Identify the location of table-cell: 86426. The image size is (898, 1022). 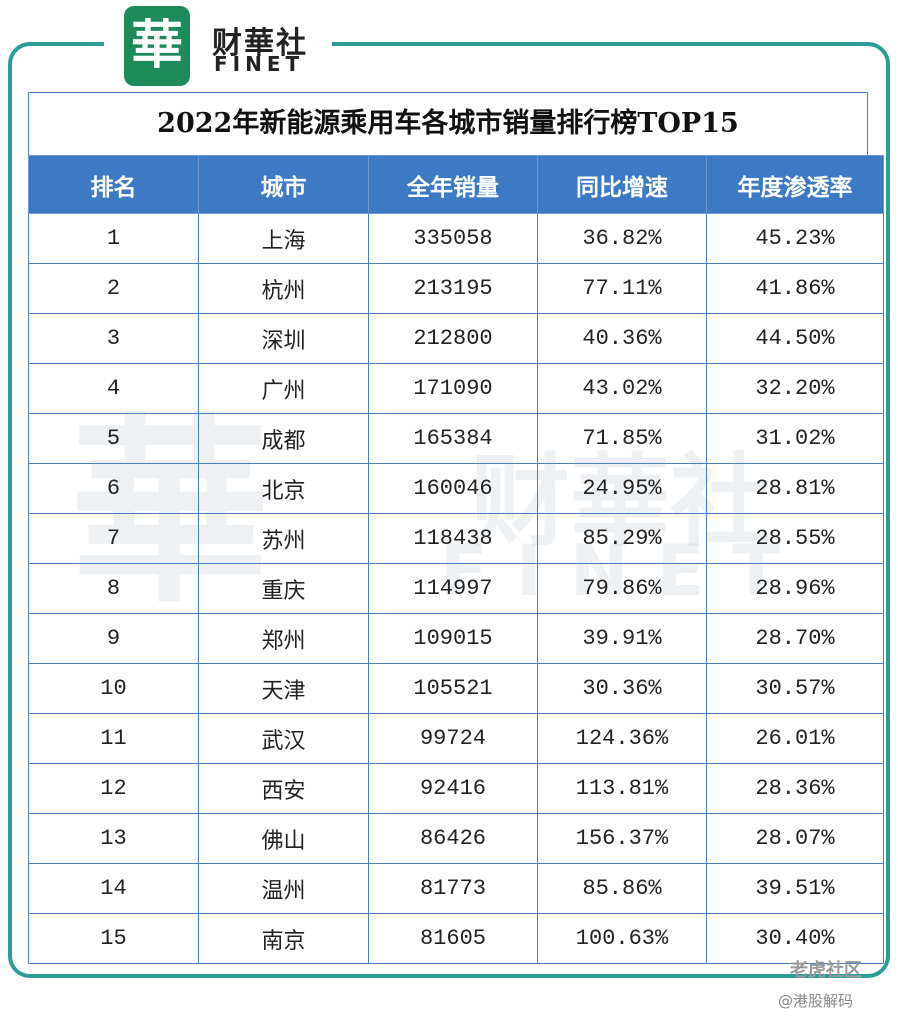
(453, 838).